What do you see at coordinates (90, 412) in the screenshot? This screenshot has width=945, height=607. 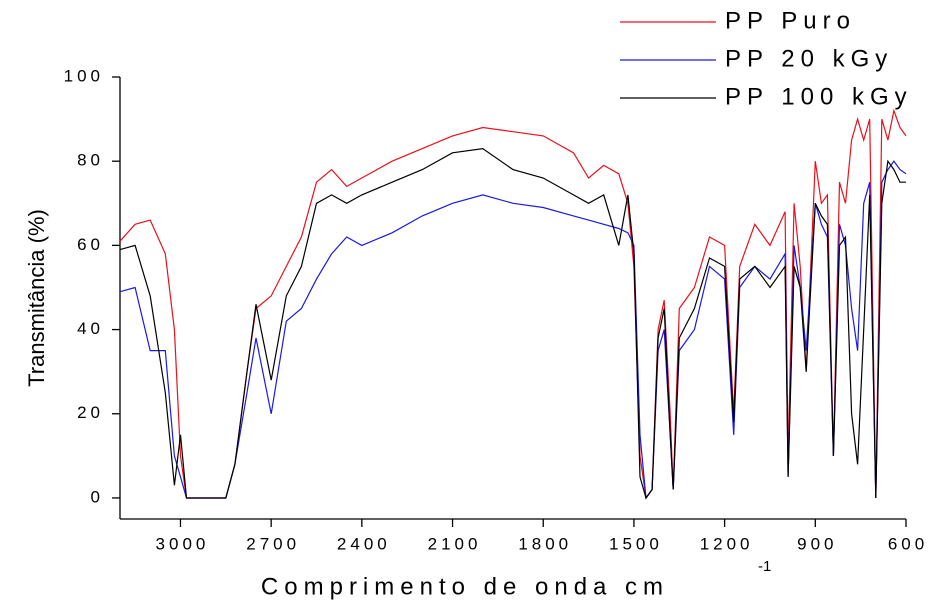 I see `y-tick-label: 20` at bounding box center [90, 412].